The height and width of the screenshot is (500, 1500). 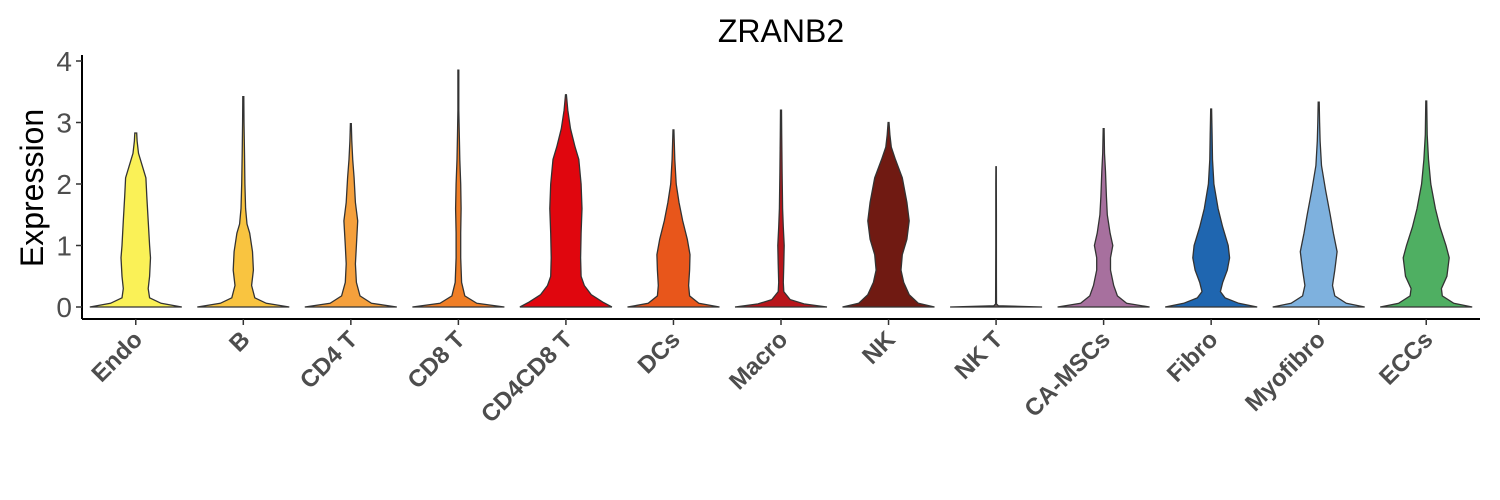 I want to click on violin-ca-mscs, so click(x=1103, y=218).